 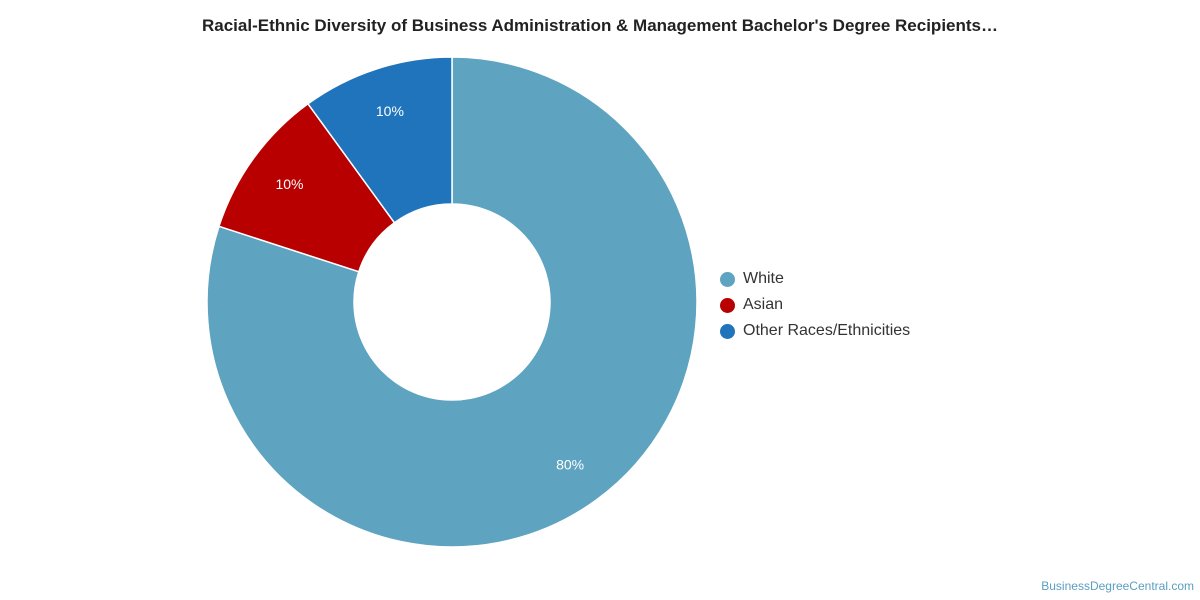 I want to click on slice-label-other: 10%, so click(x=390, y=111).